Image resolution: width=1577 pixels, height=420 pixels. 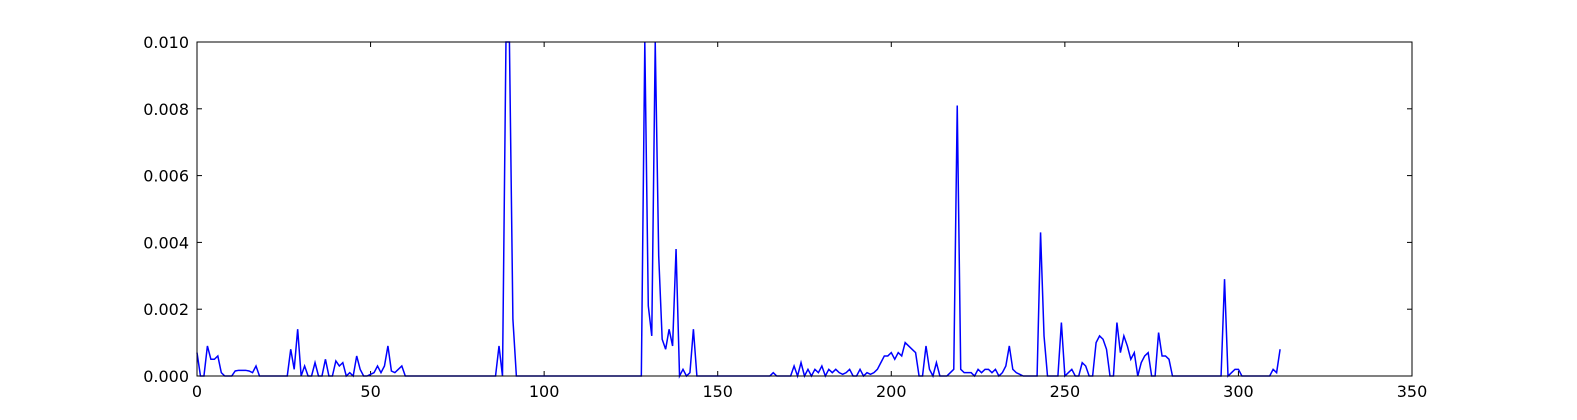 What do you see at coordinates (544, 391) in the screenshot?
I see `x-tick-label: 100` at bounding box center [544, 391].